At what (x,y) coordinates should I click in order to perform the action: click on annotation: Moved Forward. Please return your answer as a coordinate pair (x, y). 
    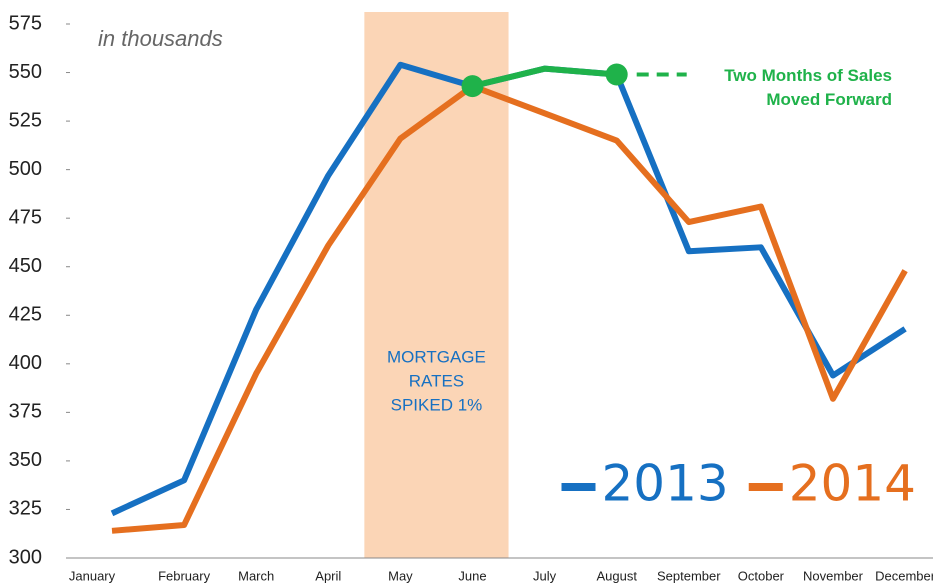
    Looking at the image, I should click on (829, 99).